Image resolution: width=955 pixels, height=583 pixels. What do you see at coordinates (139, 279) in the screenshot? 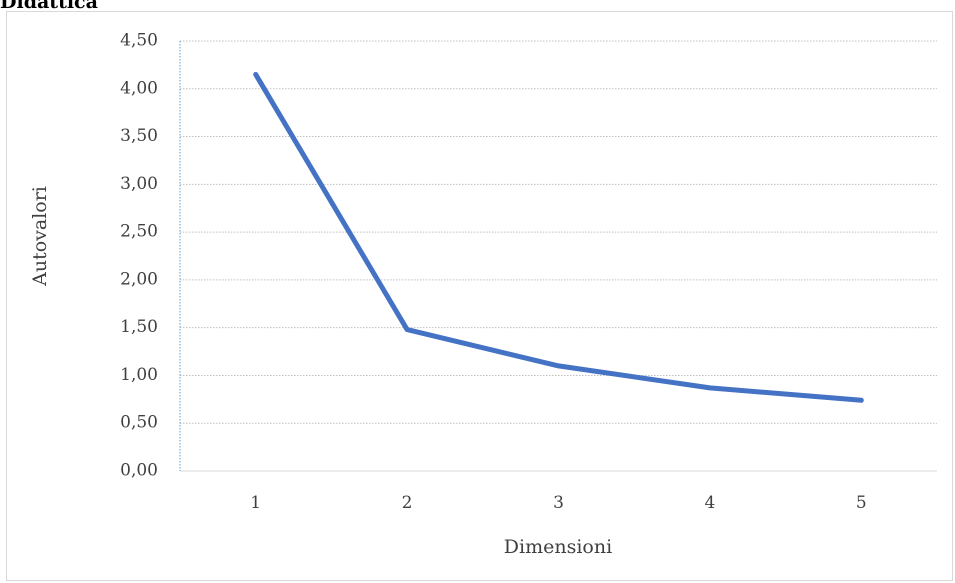
I see `y-tick-label: 2,00` at bounding box center [139, 279].